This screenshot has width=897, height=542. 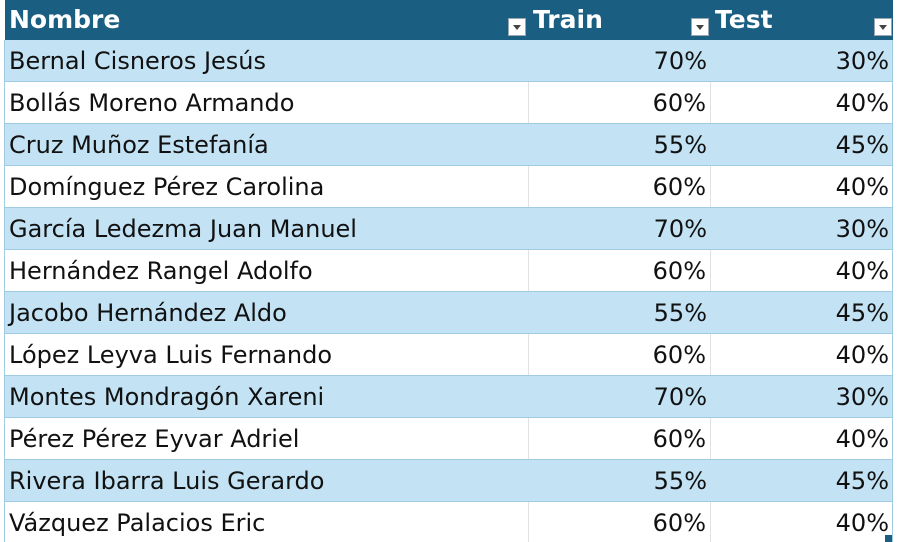 I want to click on table-header-row: Nombre Train Test, so click(x=449, y=20).